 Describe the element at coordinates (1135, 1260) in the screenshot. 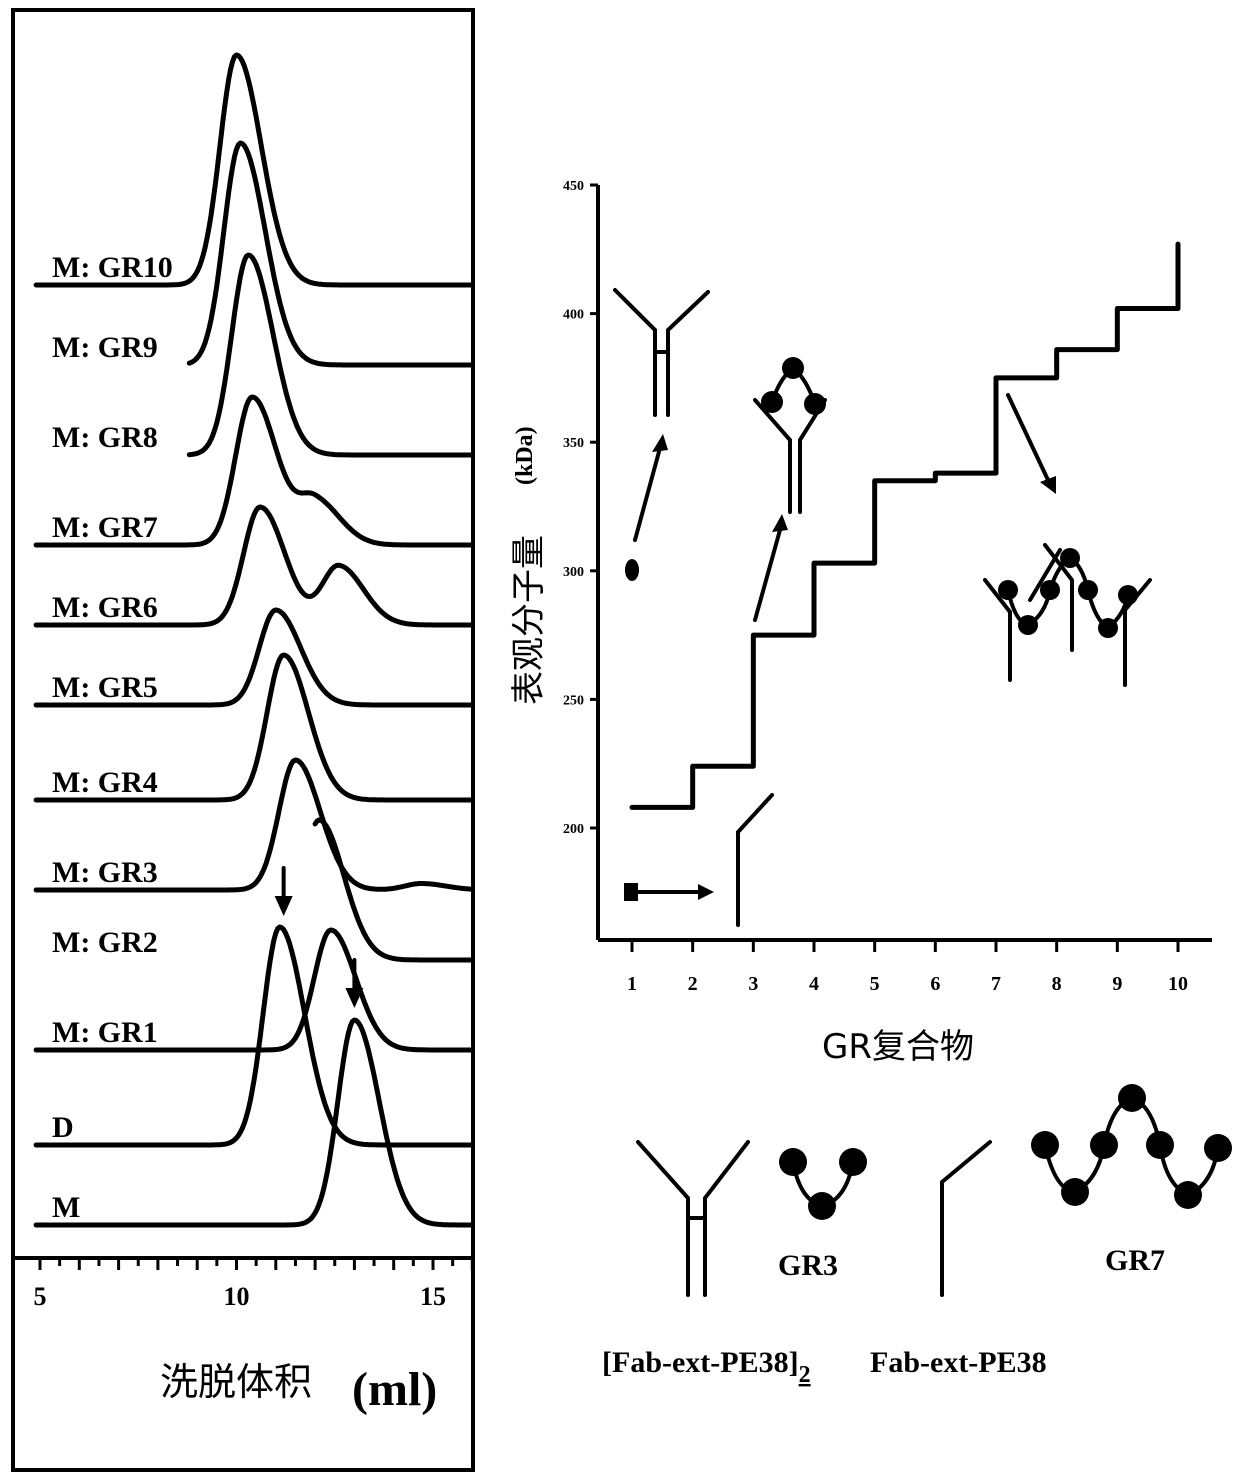

I see `gr7-legend-label: GR7` at that location.